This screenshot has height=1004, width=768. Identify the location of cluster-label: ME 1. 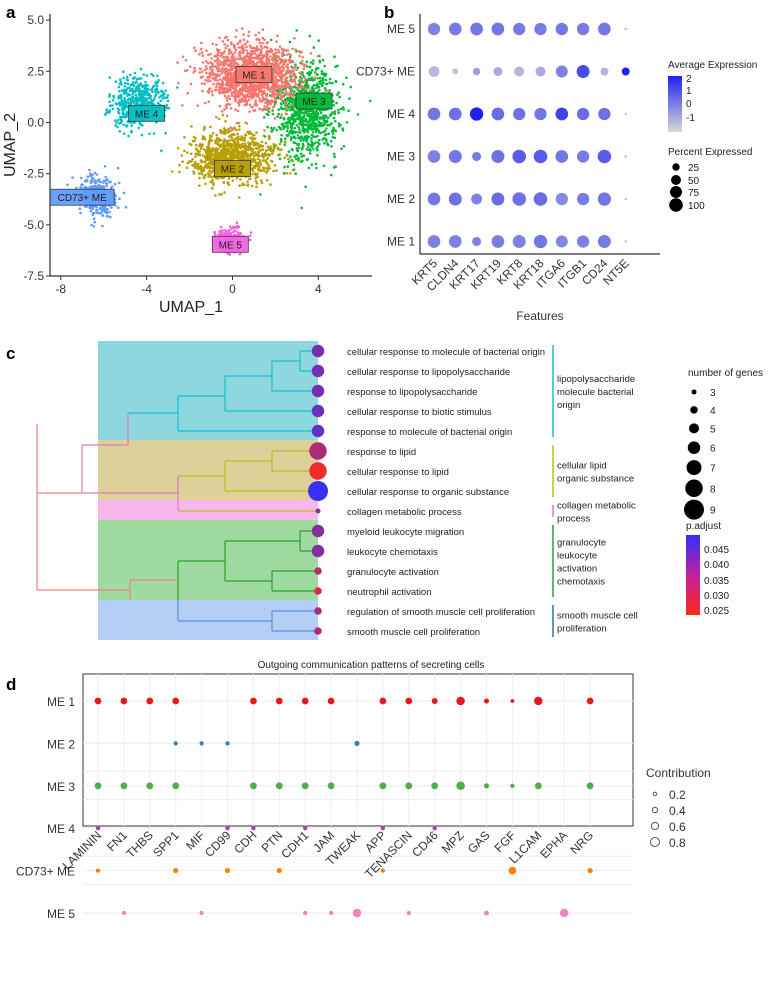
(254, 75).